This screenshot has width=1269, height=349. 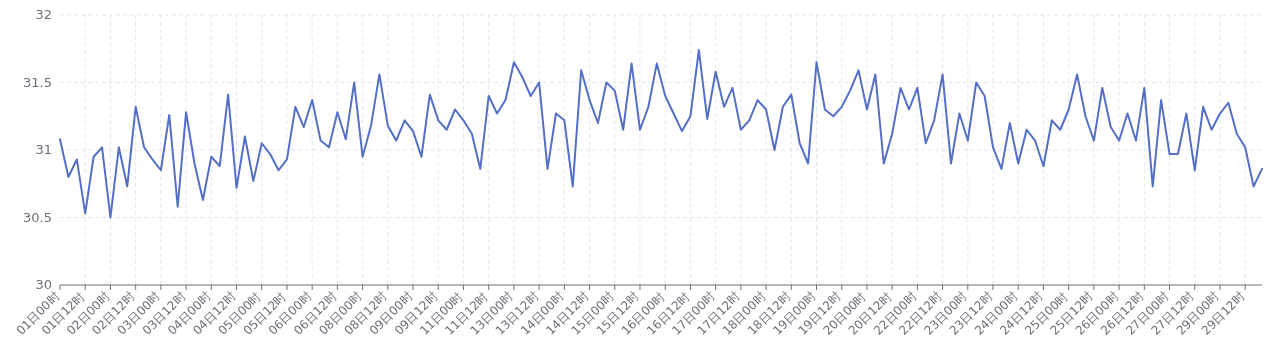 I want to click on y-tick-label: 30, so click(x=43, y=284).